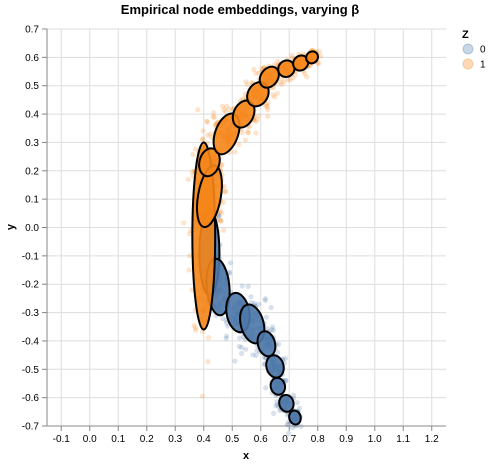  I want to click on y-tick-label: -0.7, so click(31, 427).